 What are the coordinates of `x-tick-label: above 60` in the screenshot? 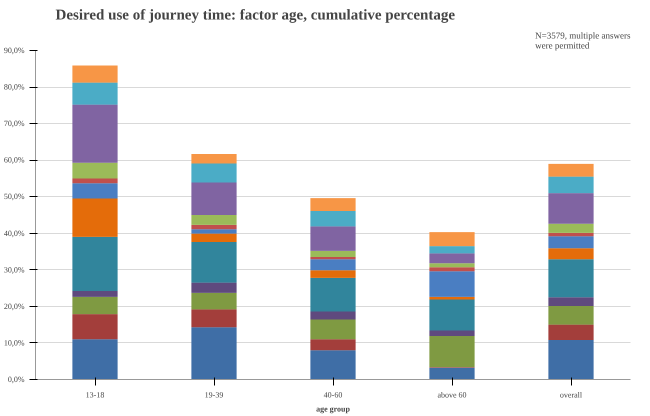 It's located at (452, 395).